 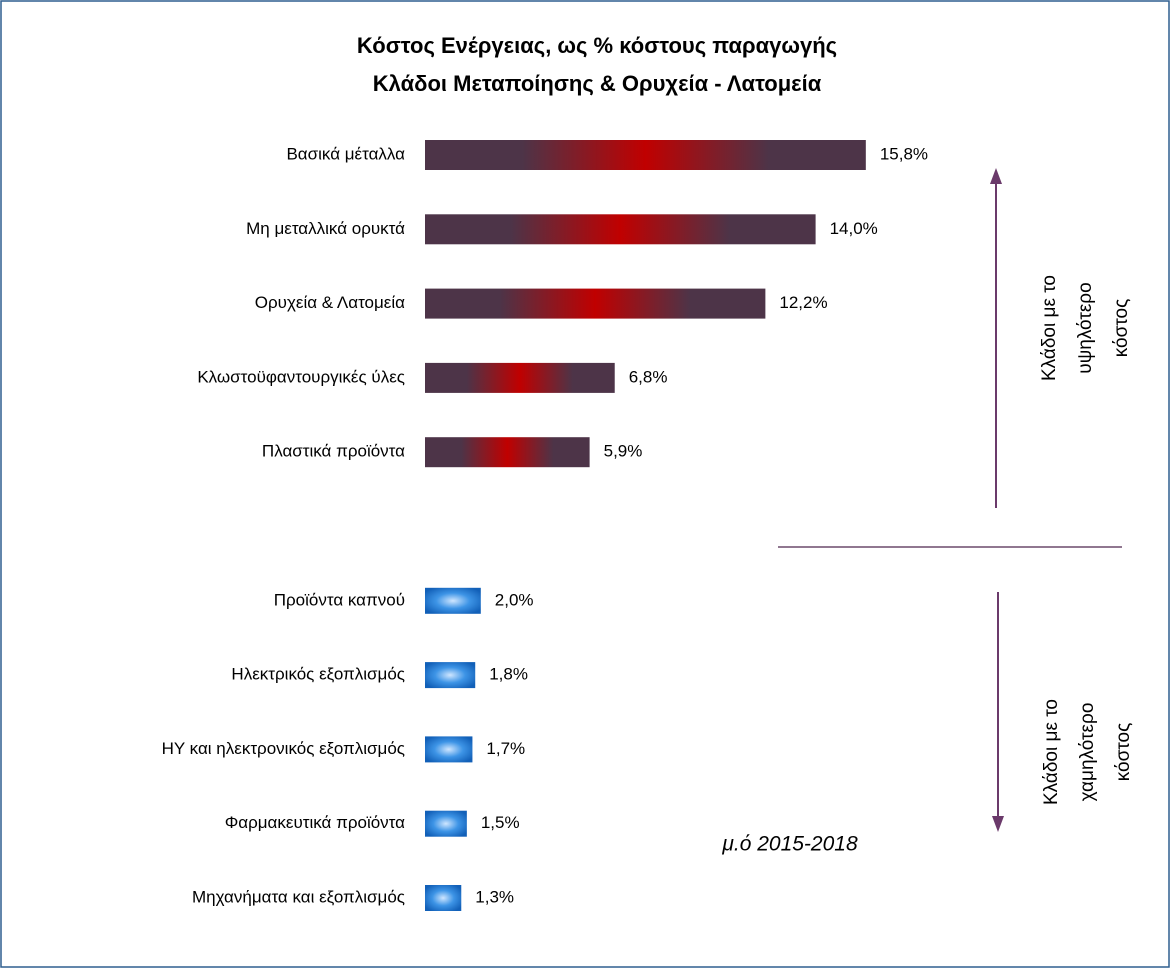 I want to click on side-annotation: υψηλότερο, so click(x=1085, y=327).